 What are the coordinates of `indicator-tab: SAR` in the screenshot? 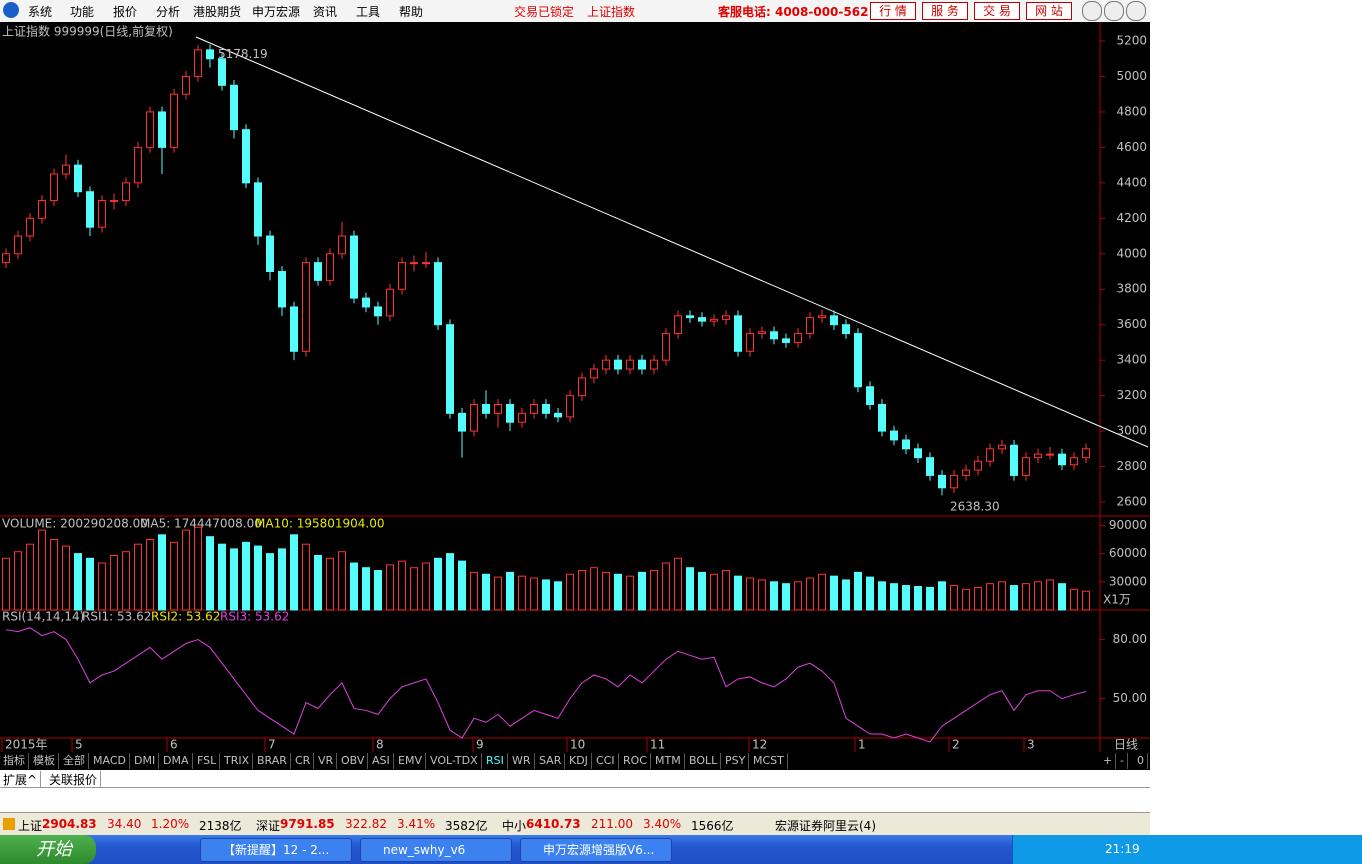 It's located at (551, 761).